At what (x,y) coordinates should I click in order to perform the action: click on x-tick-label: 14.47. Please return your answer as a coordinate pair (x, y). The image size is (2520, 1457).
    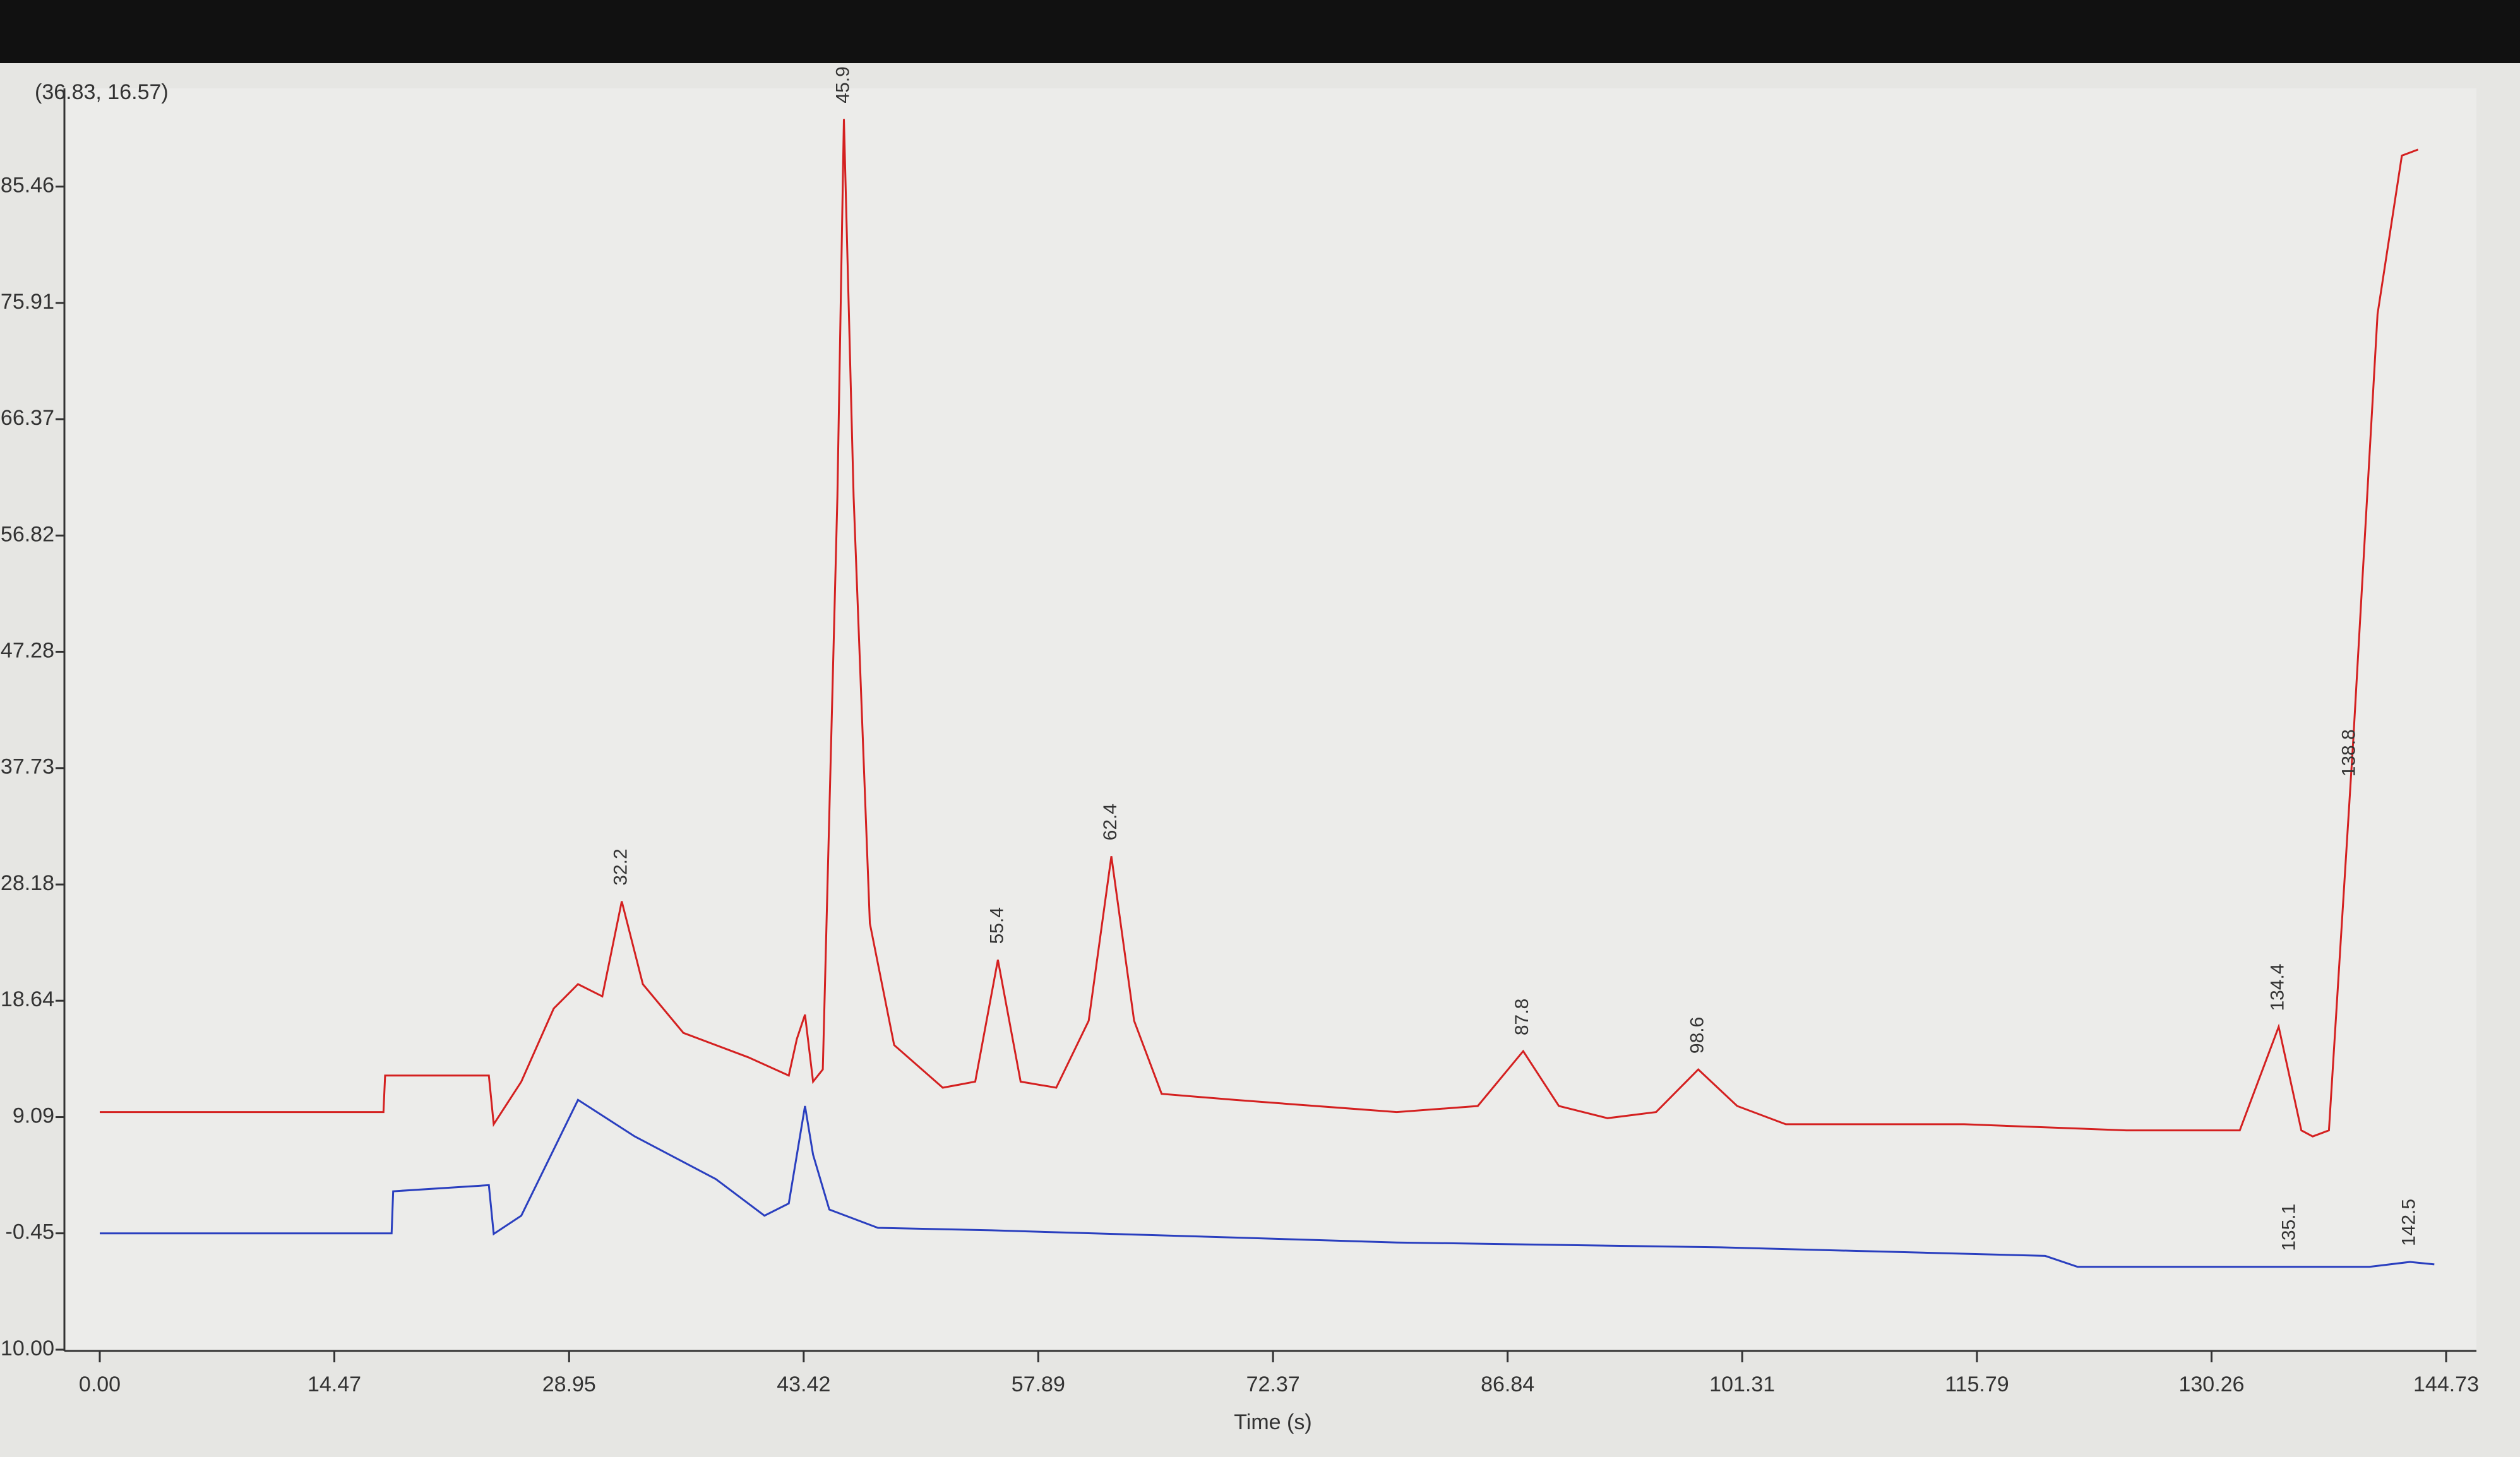
    Looking at the image, I should click on (334, 1384).